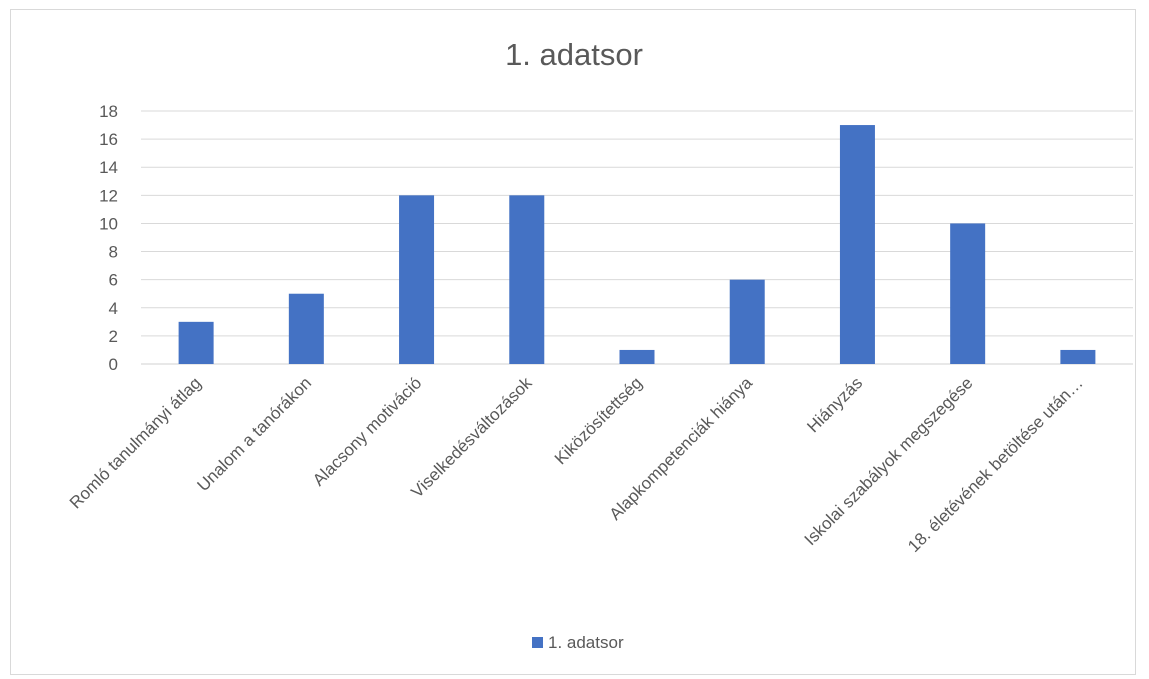  Describe the element at coordinates (113, 308) in the screenshot. I see `y-tick-label: 4` at that location.